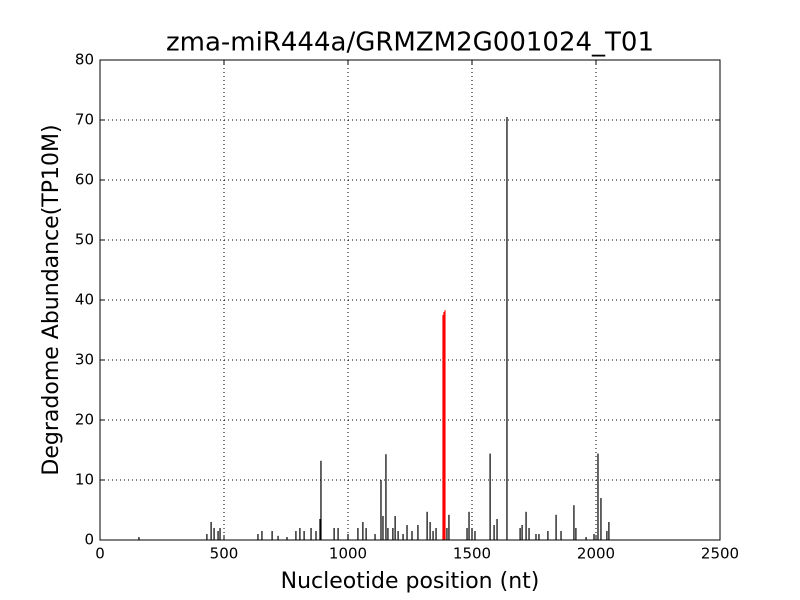 The height and width of the screenshot is (600, 800). Describe the element at coordinates (472, 554) in the screenshot. I see `x-tick-label: 1500` at that location.